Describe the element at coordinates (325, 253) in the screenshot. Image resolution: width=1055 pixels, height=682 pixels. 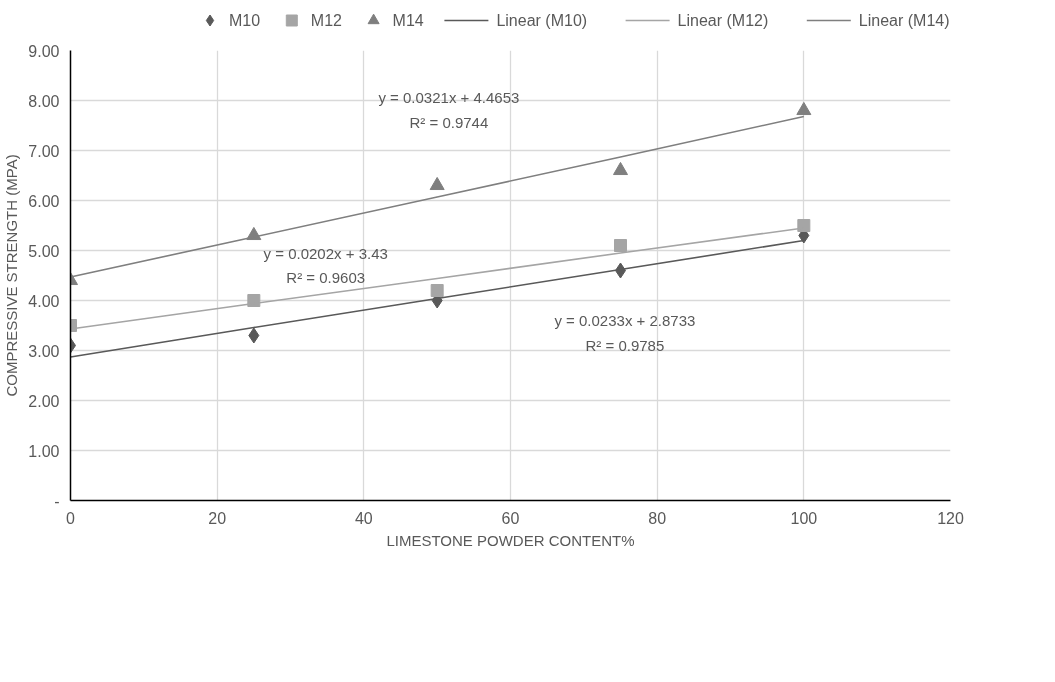
I see `annotation: y = 0.0202x + 3.43` at that location.